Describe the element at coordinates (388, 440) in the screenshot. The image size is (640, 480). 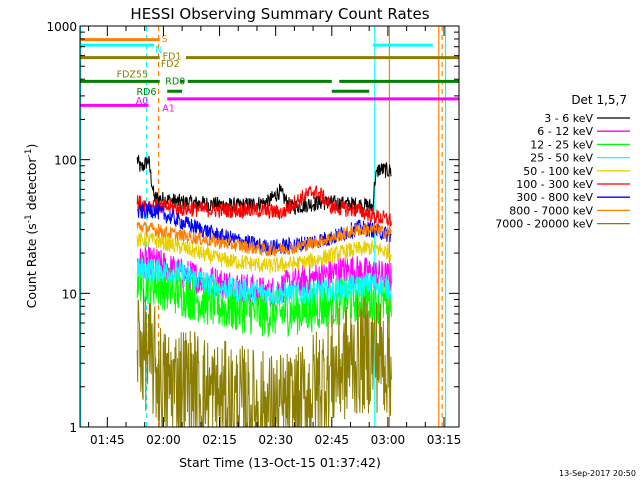
I see `x-tick-label: 03:00` at that location.